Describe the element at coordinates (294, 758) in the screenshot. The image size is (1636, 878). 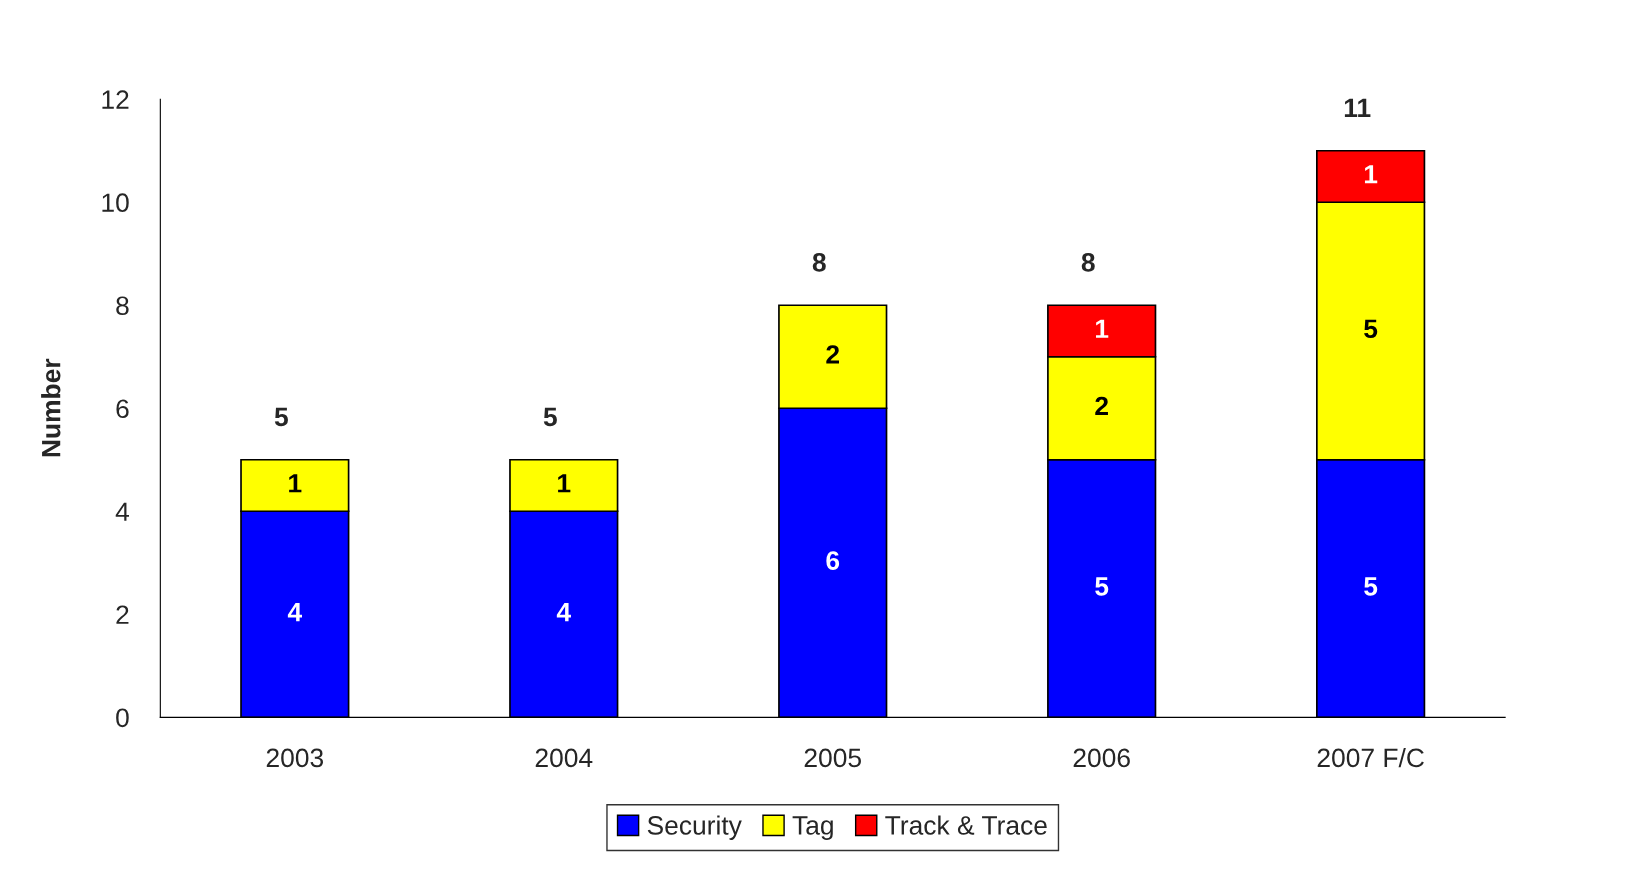
I see `x-tick-label: 2003` at that location.